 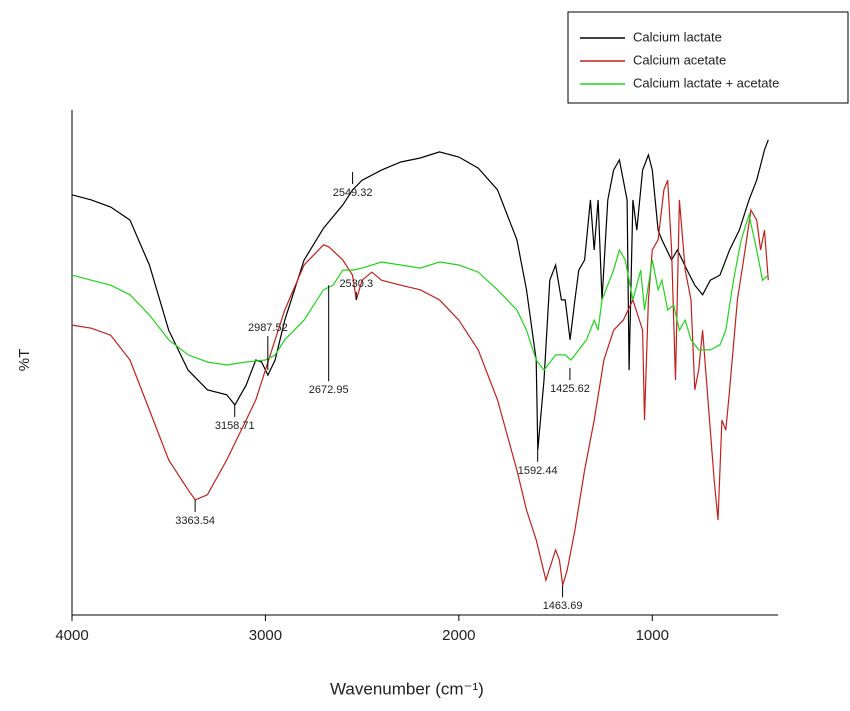 I want to click on annotation-label: 1463.69, so click(x=563, y=606).